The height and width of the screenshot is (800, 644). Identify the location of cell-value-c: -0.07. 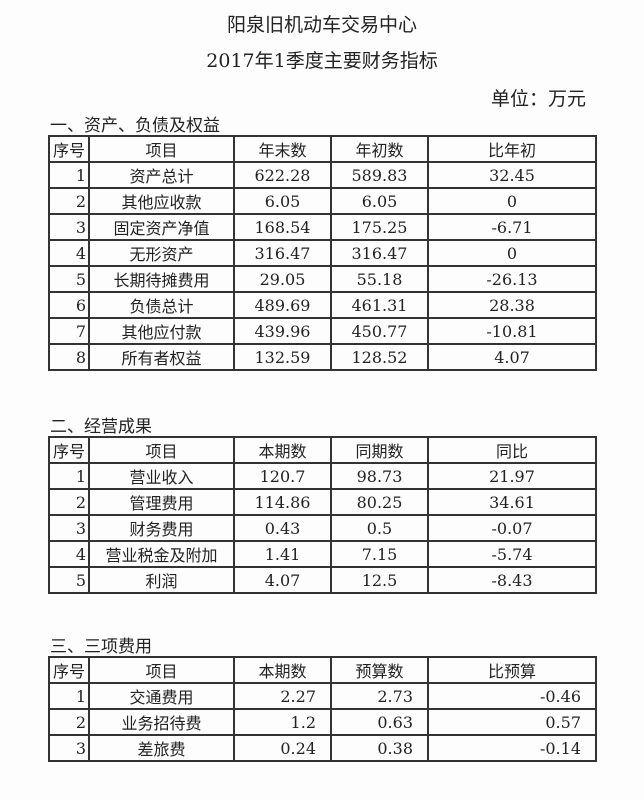
(512, 528).